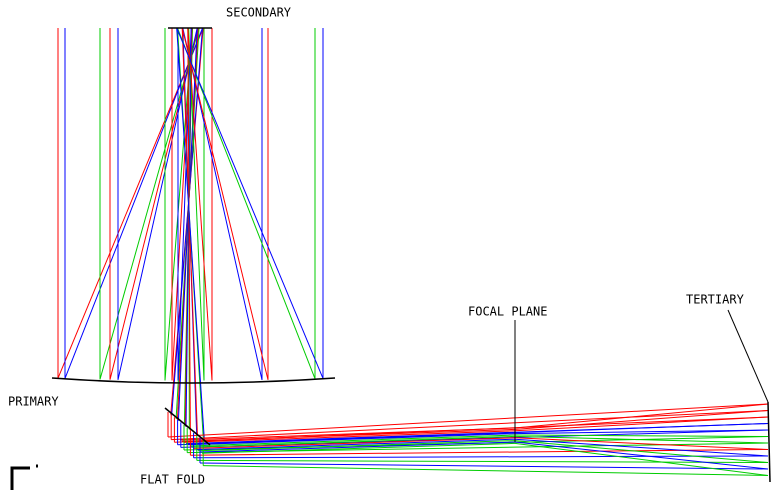 The width and height of the screenshot is (780, 496). What do you see at coordinates (172, 480) in the screenshot?
I see `flat-fold-label: FLAT FOLD` at bounding box center [172, 480].